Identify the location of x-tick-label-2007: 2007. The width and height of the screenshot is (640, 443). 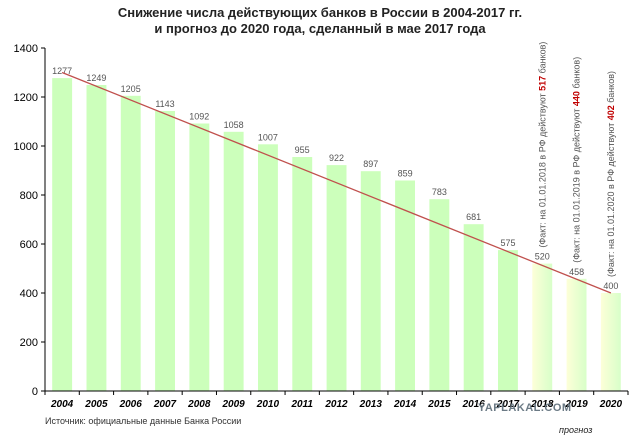
(165, 404).